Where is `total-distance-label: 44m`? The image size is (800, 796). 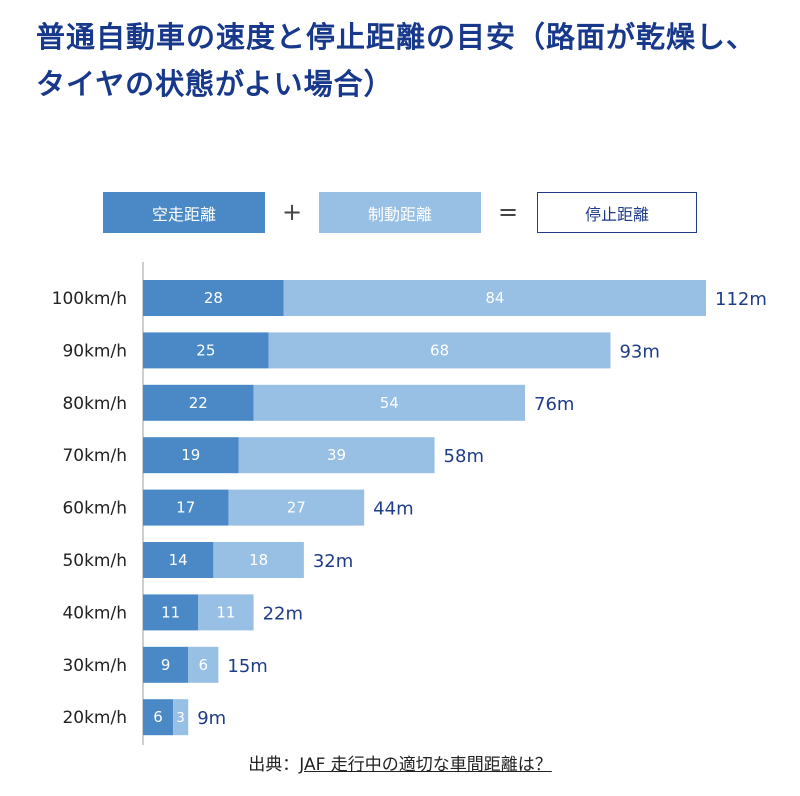 total-distance-label: 44m is located at coordinates (393, 509).